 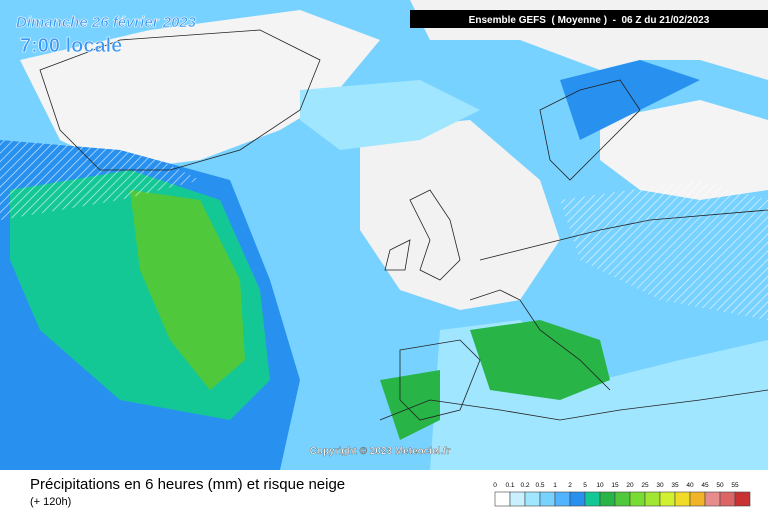 I want to click on legend-tick: 0, so click(x=495, y=485).